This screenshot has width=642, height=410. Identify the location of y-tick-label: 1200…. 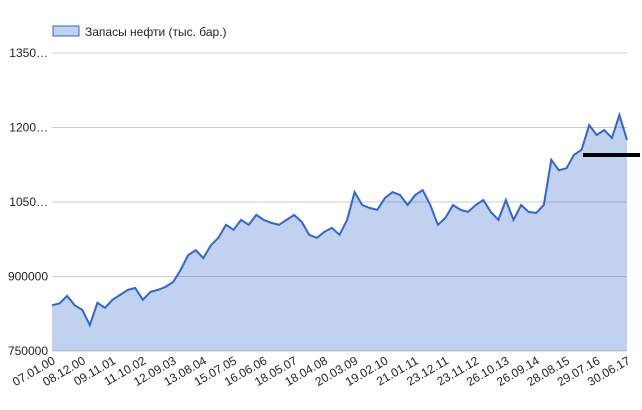
(28, 128).